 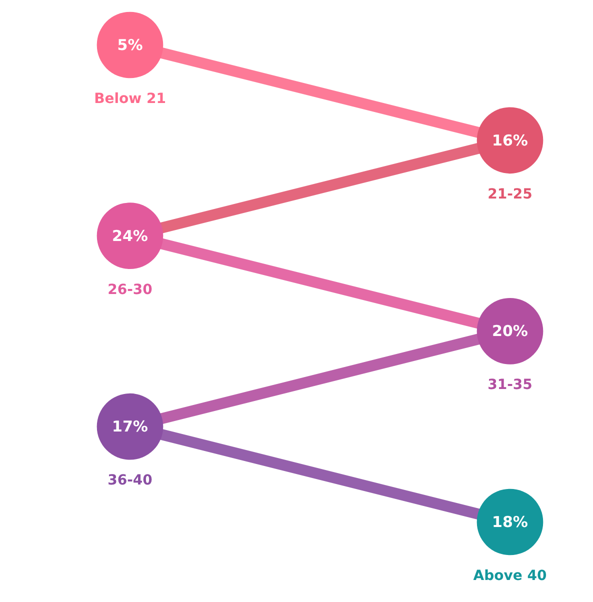 What do you see at coordinates (510, 576) in the screenshot?
I see `category-label: Above 40` at bounding box center [510, 576].